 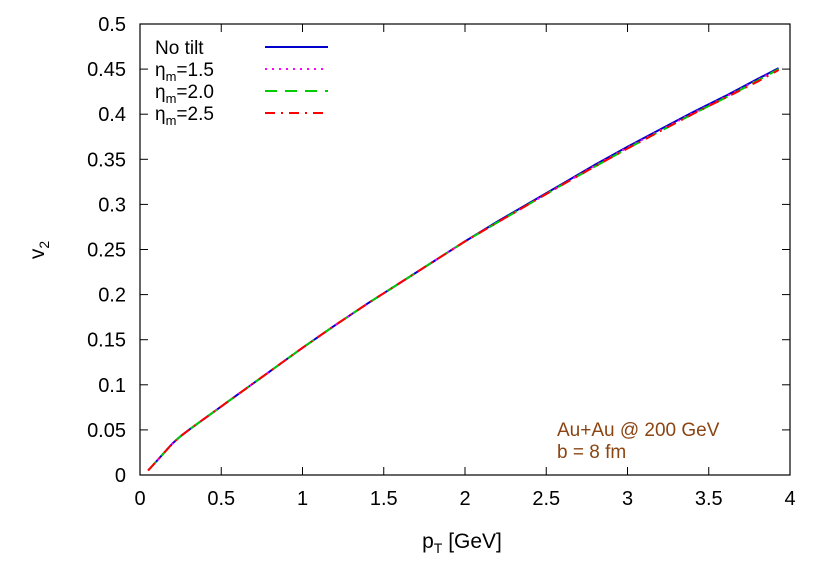 What do you see at coordinates (179, 48) in the screenshot?
I see `legend-label-1: No tilt` at bounding box center [179, 48].